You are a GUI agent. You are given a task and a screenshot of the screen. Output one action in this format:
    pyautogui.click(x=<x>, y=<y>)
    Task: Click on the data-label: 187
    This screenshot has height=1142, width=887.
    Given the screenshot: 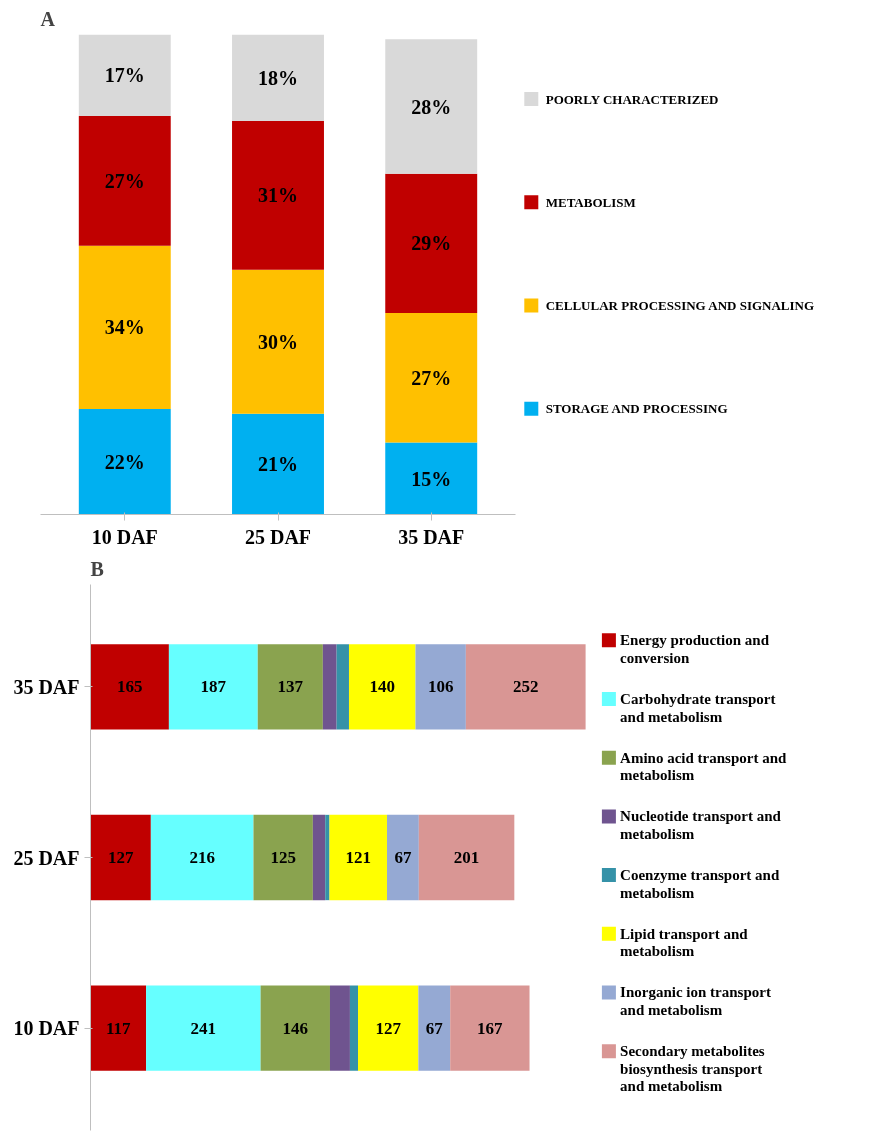 What is the action you would take?
    pyautogui.click(x=213, y=687)
    